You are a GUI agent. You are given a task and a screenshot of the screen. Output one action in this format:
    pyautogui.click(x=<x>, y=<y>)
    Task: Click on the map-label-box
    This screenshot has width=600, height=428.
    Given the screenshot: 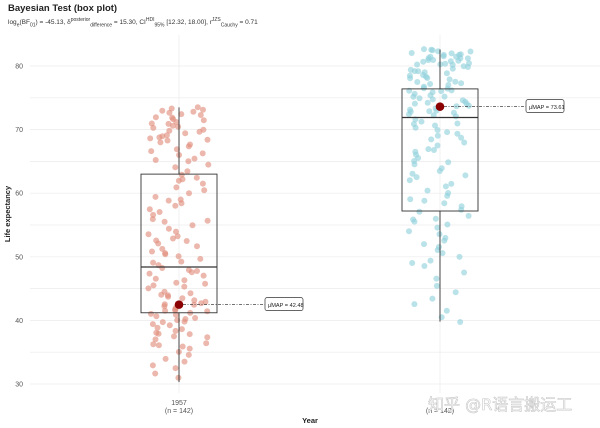 What is the action you would take?
    pyautogui.click(x=284, y=304)
    